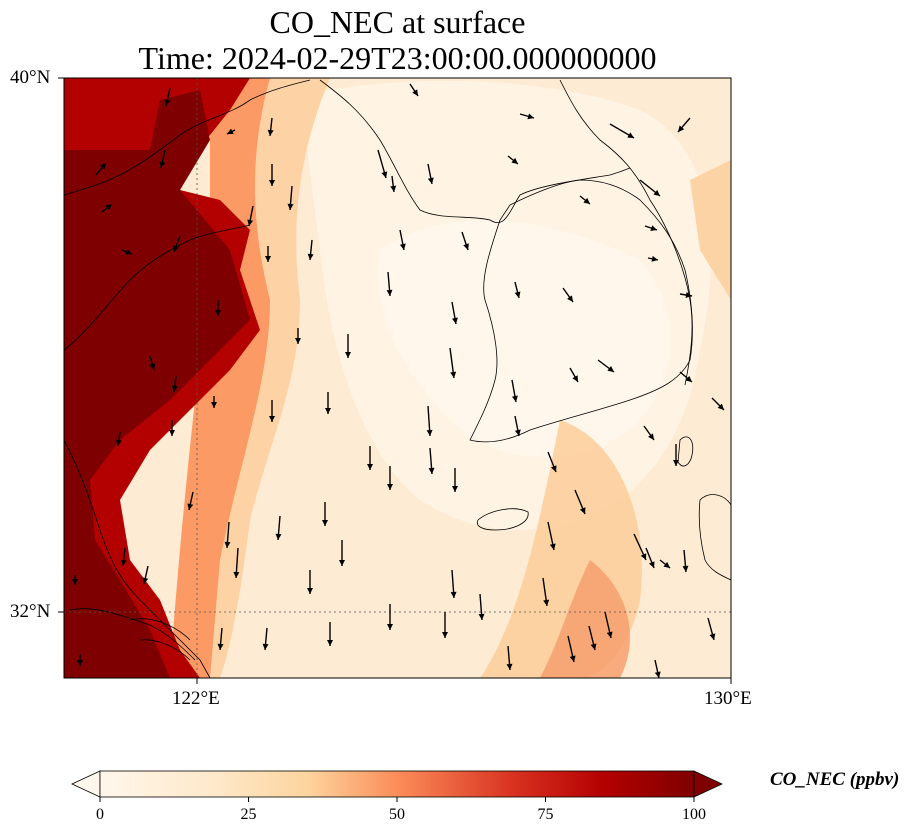 This screenshot has width=920, height=836. What do you see at coordinates (30, 77) in the screenshot?
I see `lat-label-40: 40°N` at bounding box center [30, 77].